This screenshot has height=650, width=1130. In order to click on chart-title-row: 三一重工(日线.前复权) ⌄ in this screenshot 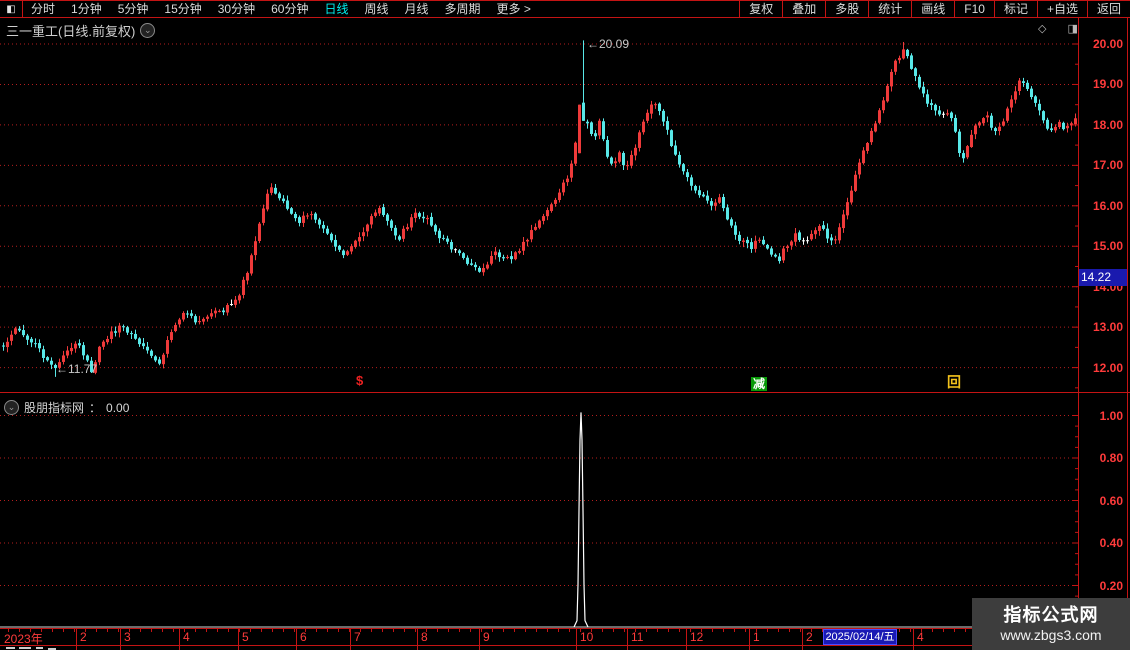, I will do `click(81, 30)`.